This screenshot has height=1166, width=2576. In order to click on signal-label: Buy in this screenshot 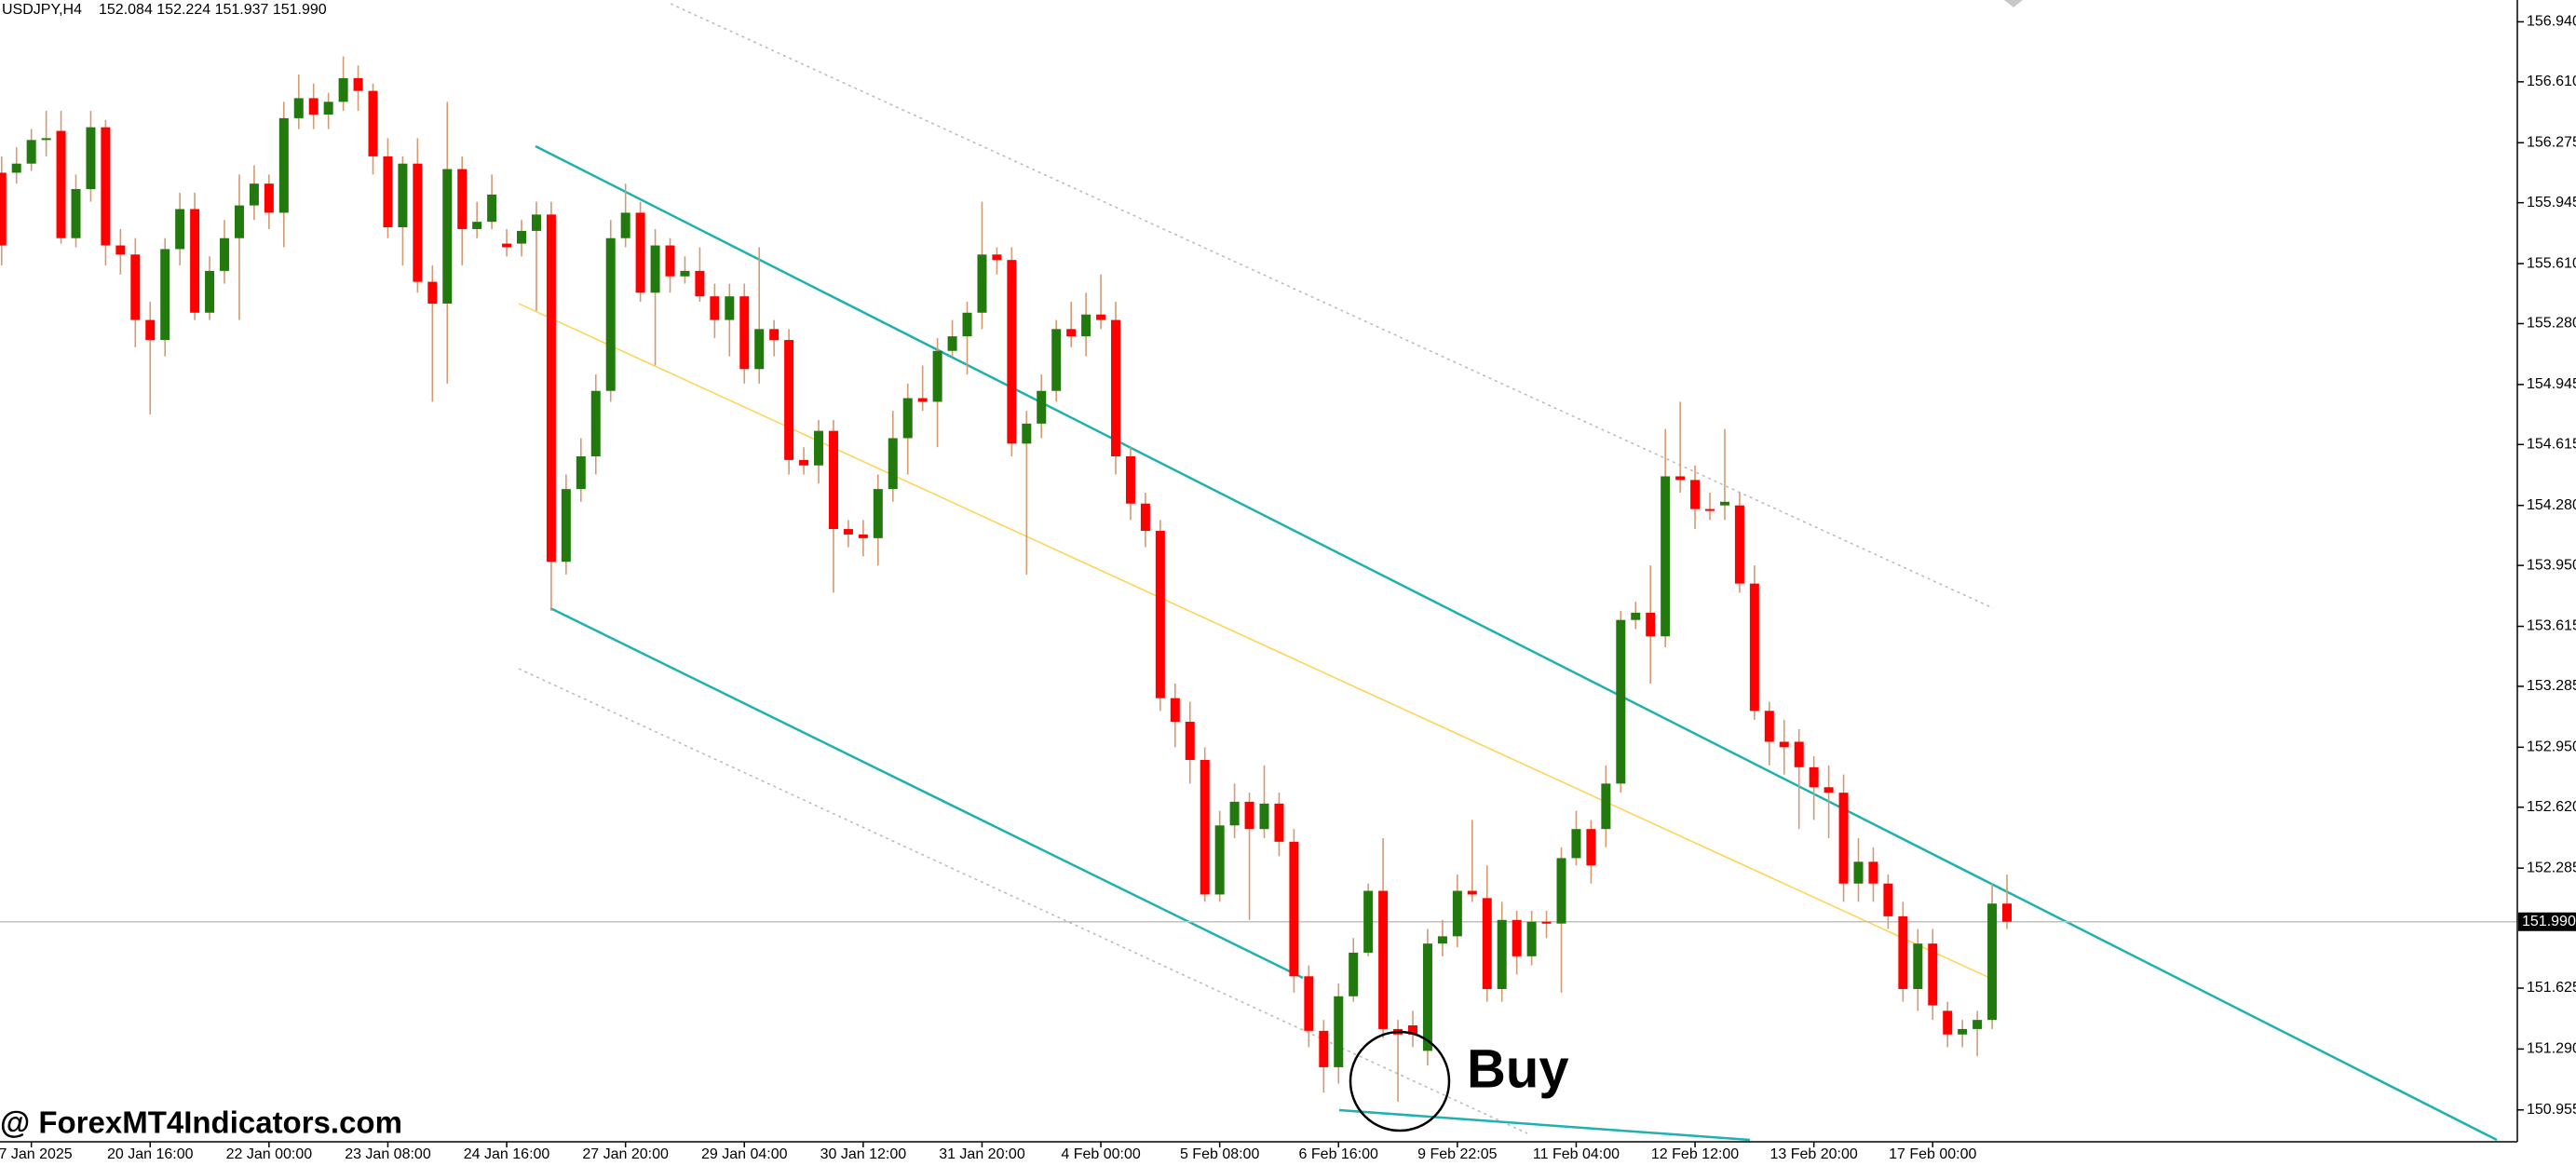, I will do `click(1518, 1069)`.